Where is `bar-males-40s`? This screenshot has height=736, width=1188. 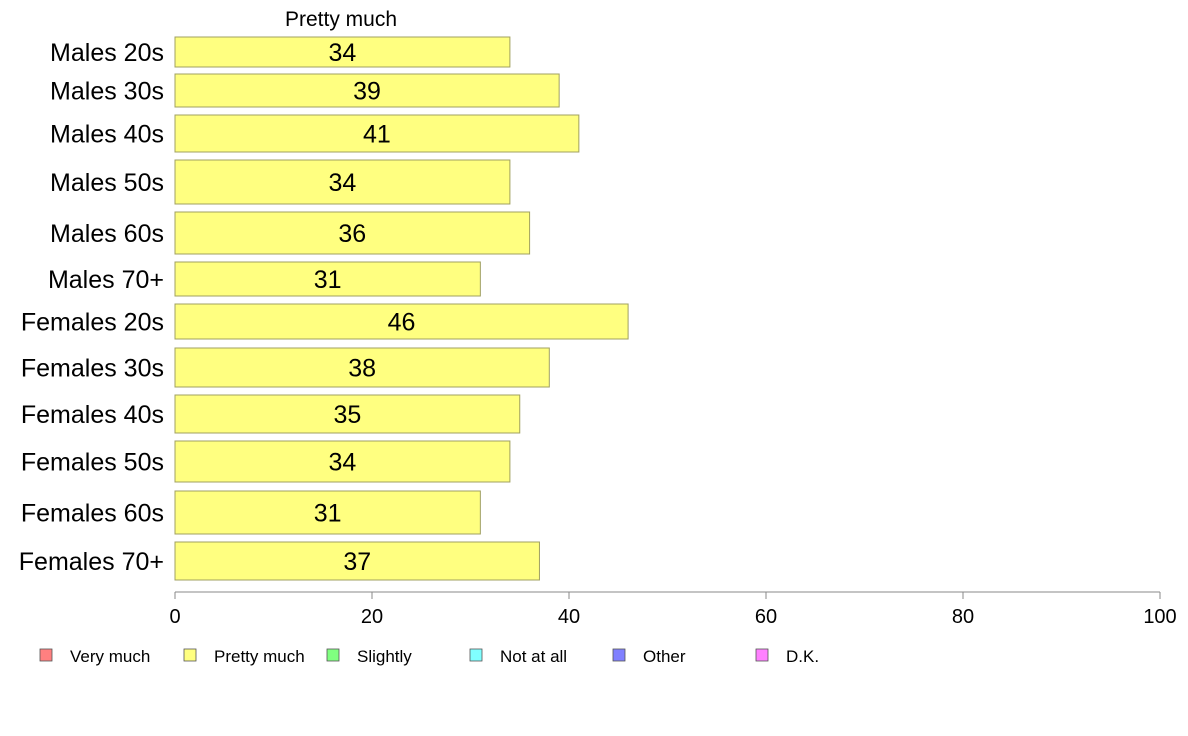
bar-males-40s is located at coordinates (377, 133).